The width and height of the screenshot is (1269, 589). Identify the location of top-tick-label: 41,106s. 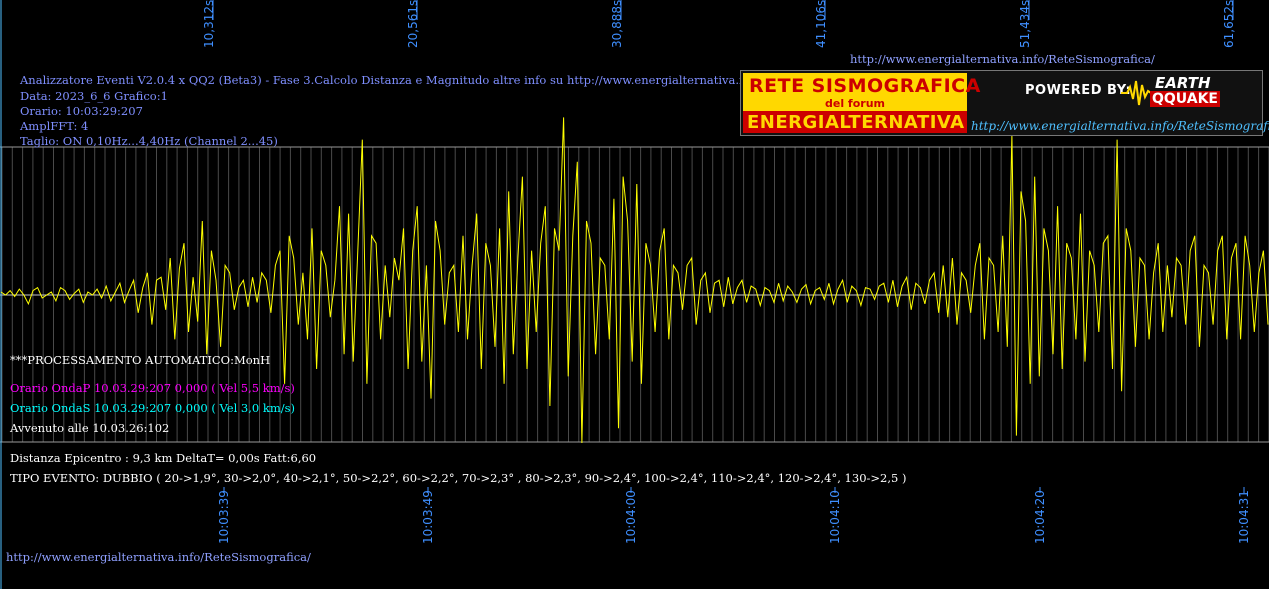
(821, 24).